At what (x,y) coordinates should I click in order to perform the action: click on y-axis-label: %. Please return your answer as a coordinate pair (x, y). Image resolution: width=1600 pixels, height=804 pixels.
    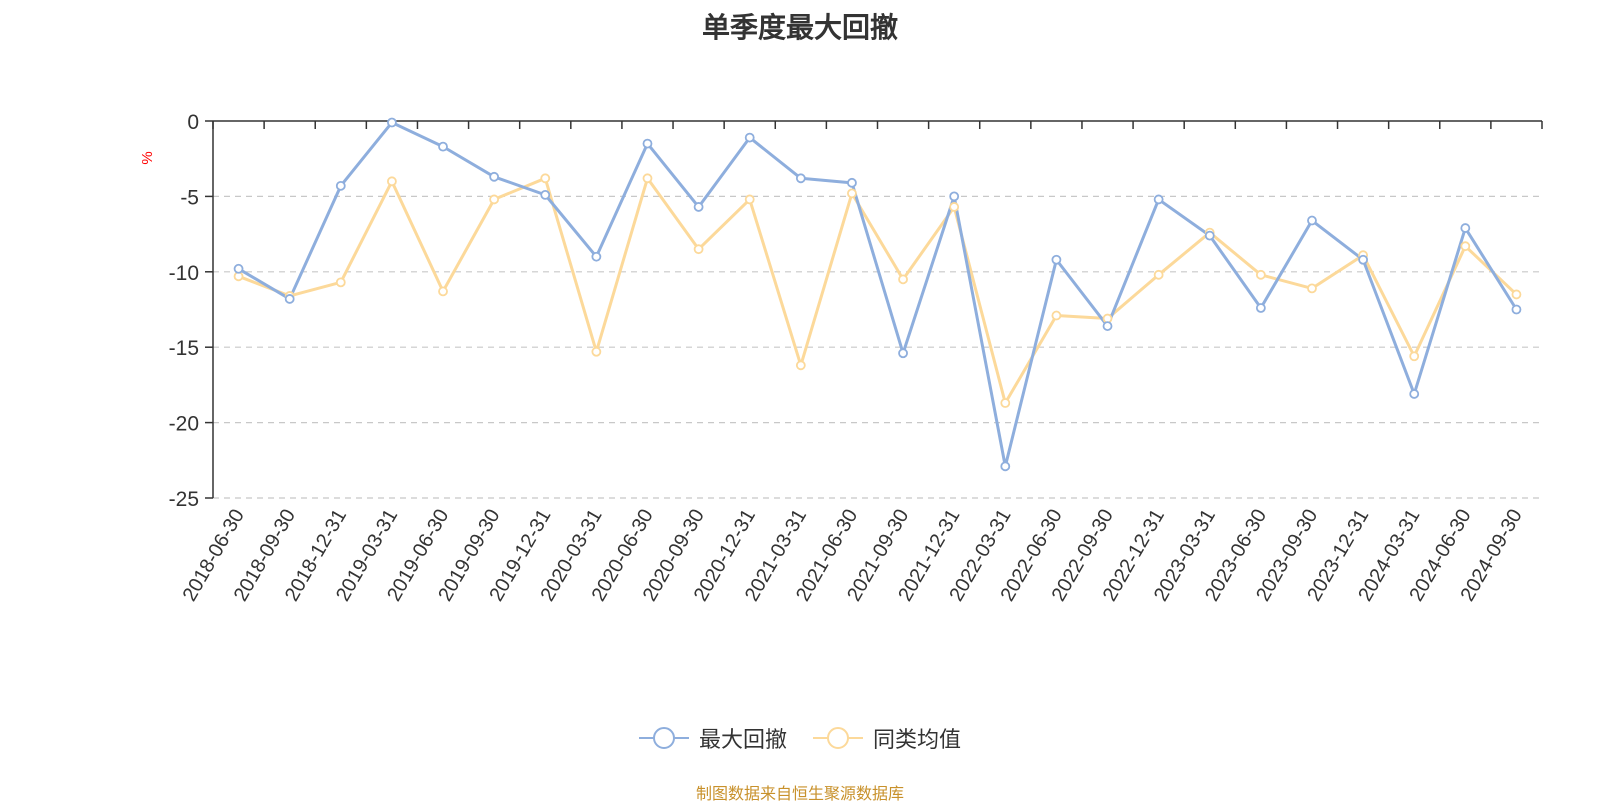
    Looking at the image, I should click on (147, 157).